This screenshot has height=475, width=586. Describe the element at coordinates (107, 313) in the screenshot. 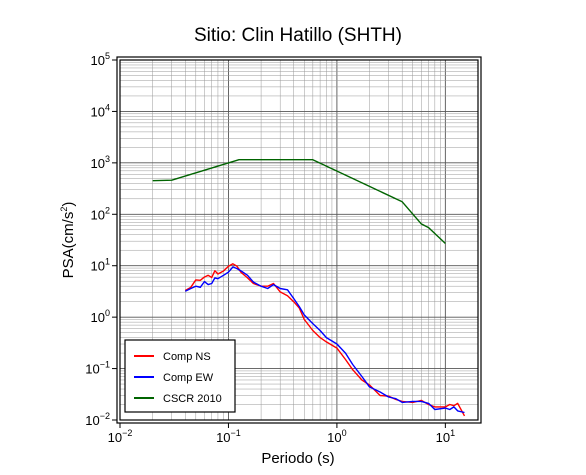

I see `y-tick-exp: 0` at that location.